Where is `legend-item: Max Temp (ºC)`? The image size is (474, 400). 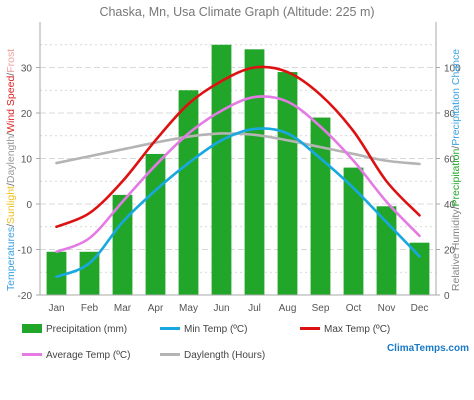 legend-item: Max Temp (ºC) is located at coordinates (345, 329).